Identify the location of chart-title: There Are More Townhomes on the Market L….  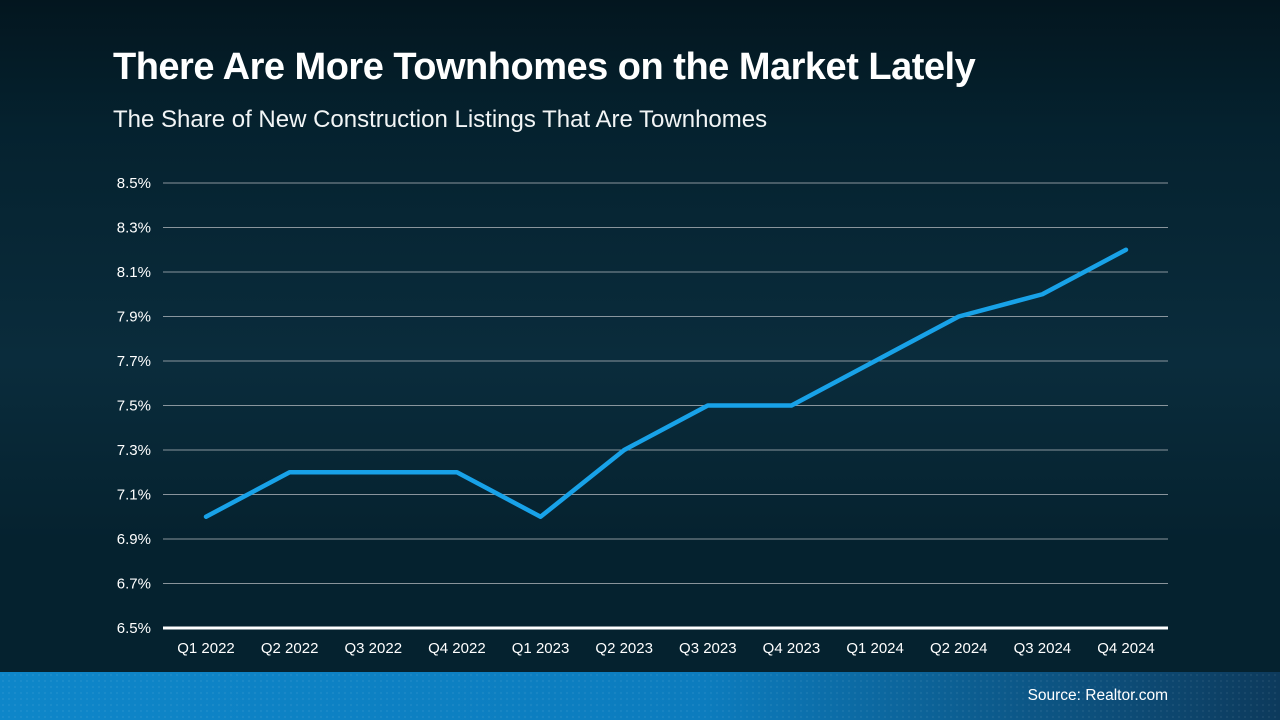
(544, 67).